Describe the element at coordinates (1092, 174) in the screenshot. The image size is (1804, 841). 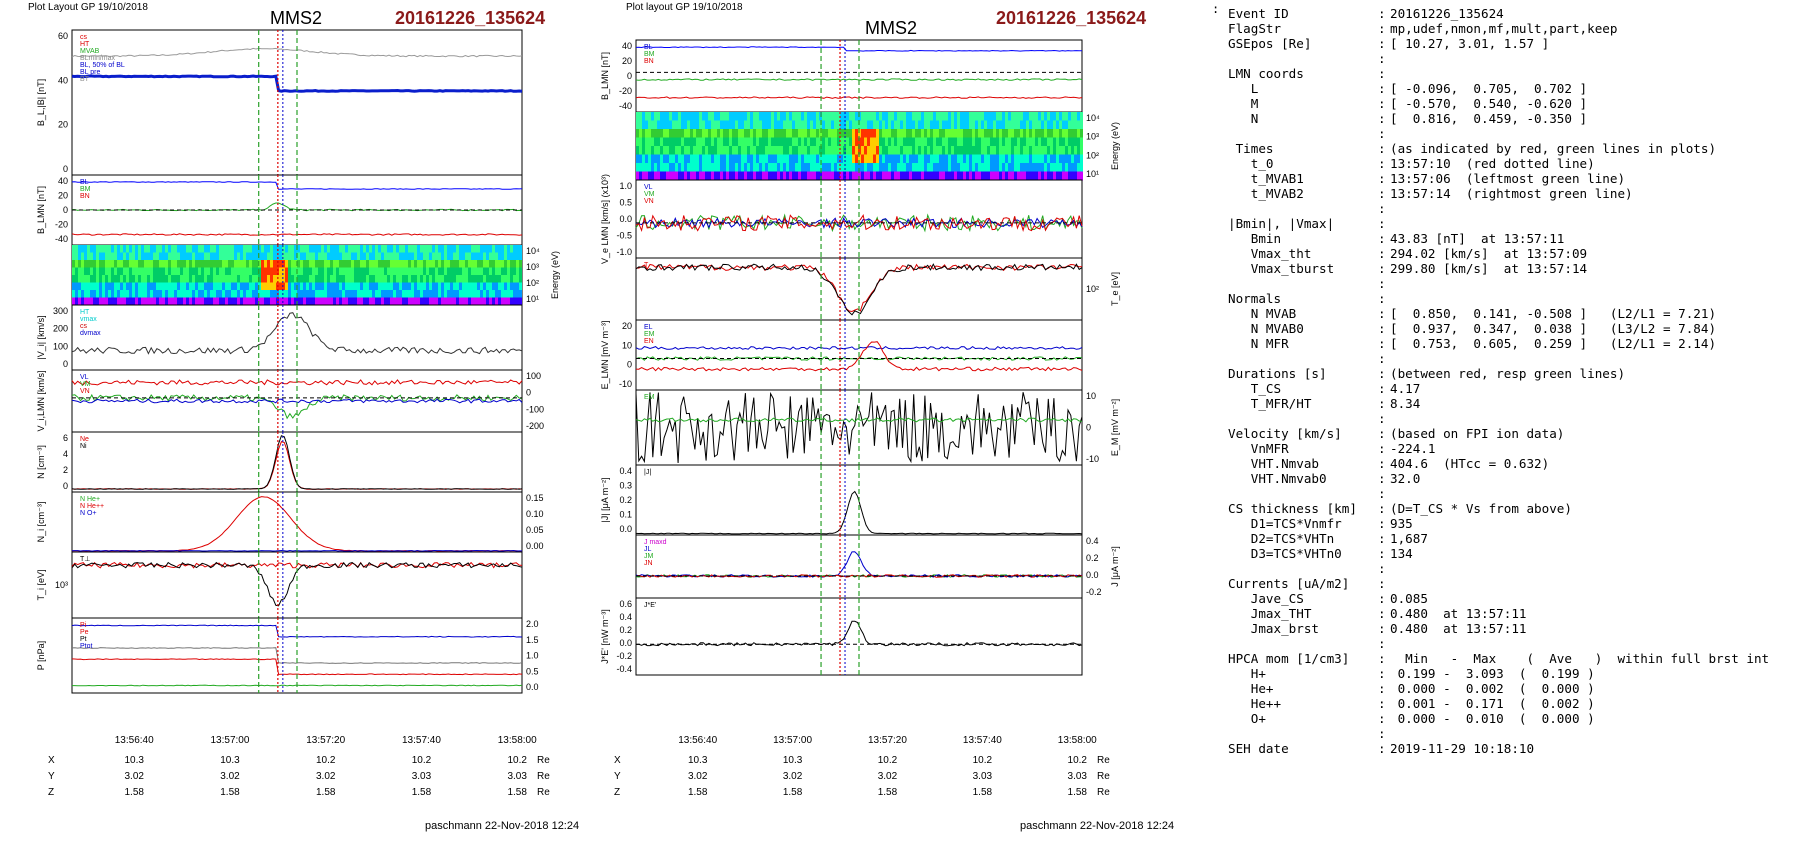
I see `y-tick-label-right: 10¹` at that location.